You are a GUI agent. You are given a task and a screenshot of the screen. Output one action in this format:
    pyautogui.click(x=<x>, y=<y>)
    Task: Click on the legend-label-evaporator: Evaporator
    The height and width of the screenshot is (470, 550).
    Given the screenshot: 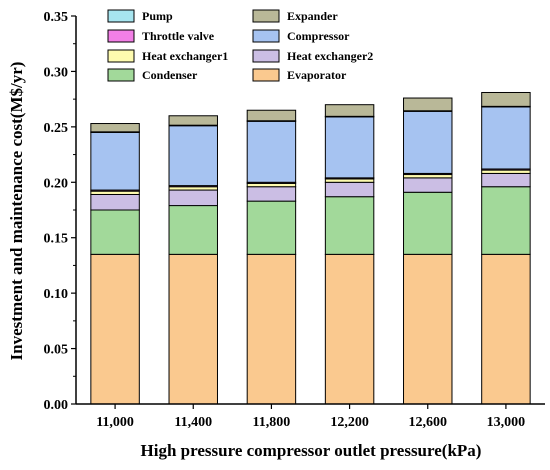 What is the action you would take?
    pyautogui.click(x=317, y=75)
    